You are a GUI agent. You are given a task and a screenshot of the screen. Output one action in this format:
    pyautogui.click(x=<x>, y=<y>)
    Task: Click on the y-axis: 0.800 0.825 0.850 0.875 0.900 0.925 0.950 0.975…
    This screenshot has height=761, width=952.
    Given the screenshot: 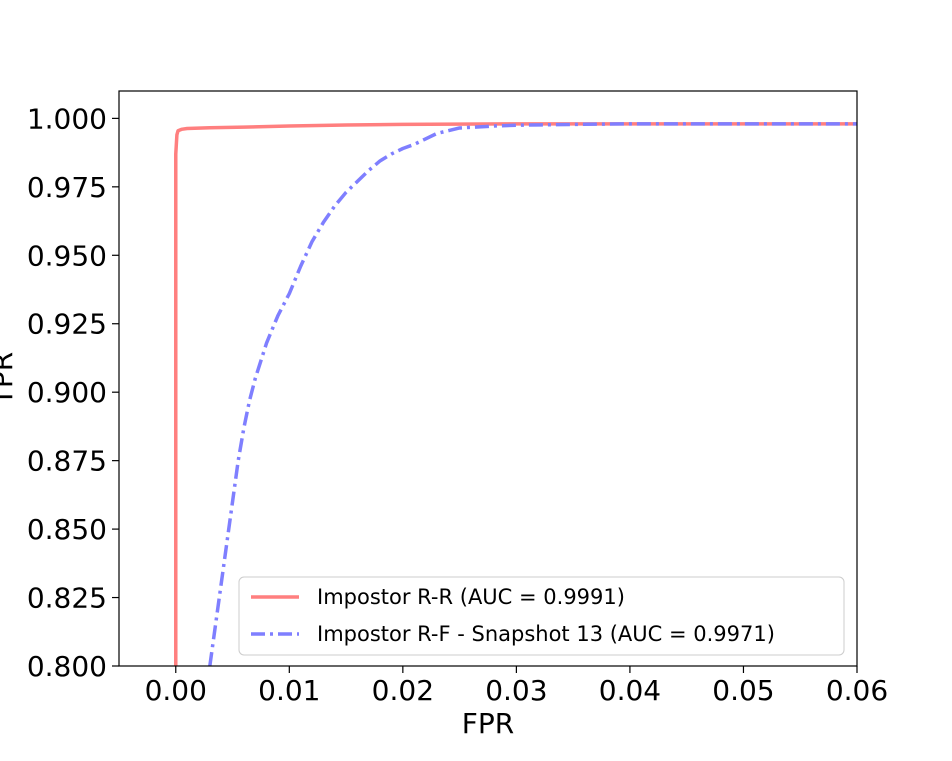 What is the action you would take?
    pyautogui.click(x=73, y=392)
    